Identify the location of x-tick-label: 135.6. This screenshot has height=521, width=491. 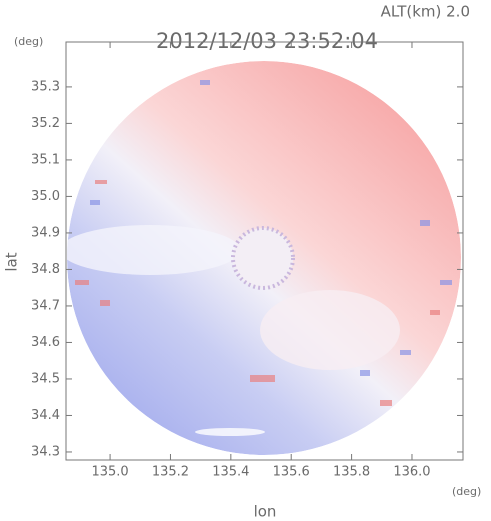
(291, 472).